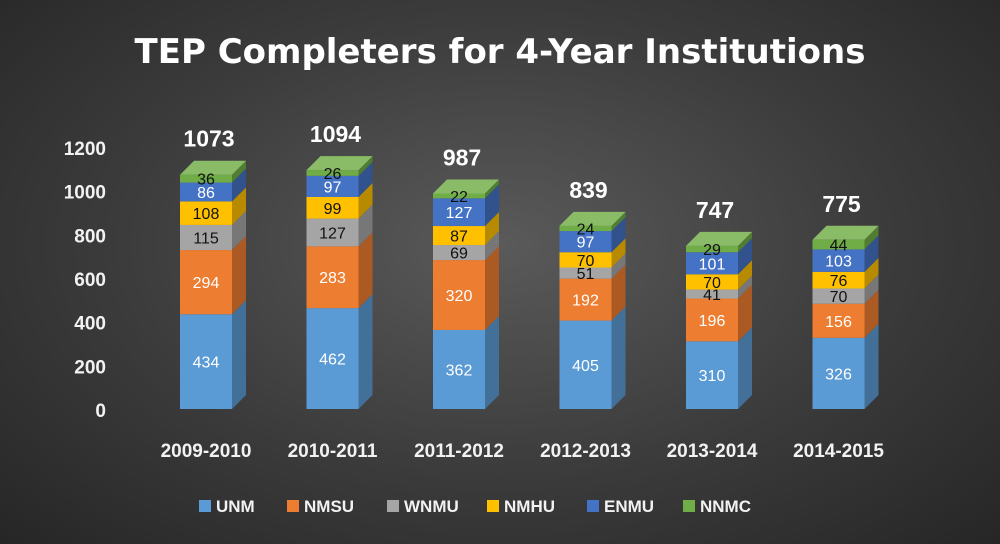 This screenshot has height=544, width=1000. Describe the element at coordinates (588, 190) in the screenshot. I see `total-label: 839` at that location.